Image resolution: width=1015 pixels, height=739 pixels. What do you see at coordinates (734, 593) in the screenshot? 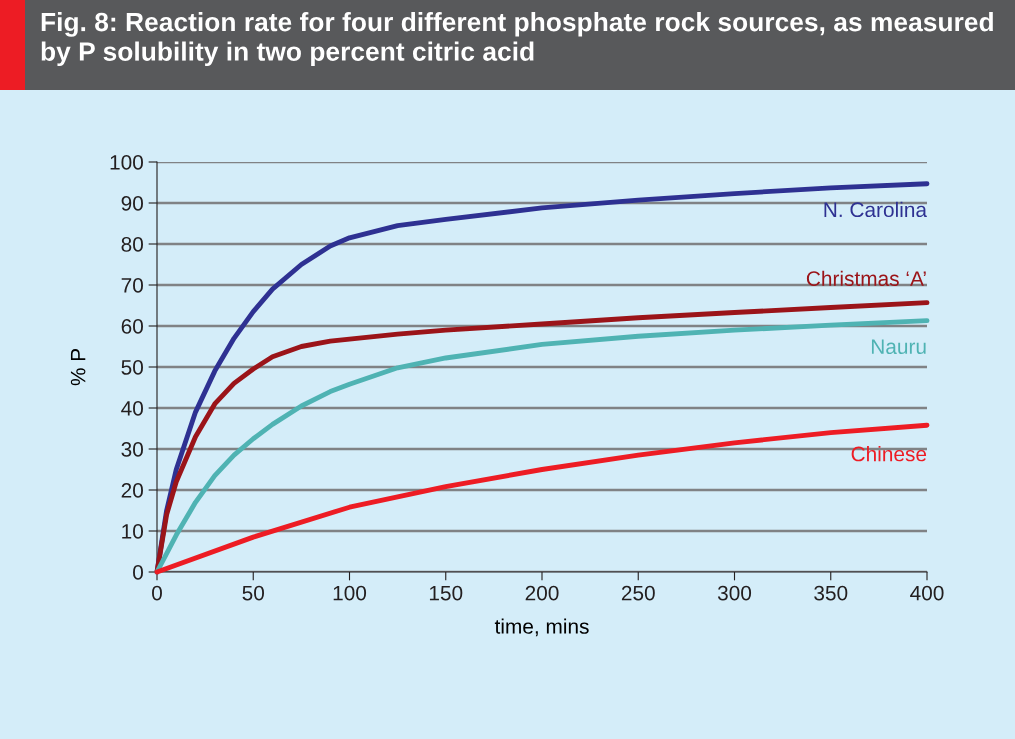
I see `x-tick-label: 300` at bounding box center [734, 593].